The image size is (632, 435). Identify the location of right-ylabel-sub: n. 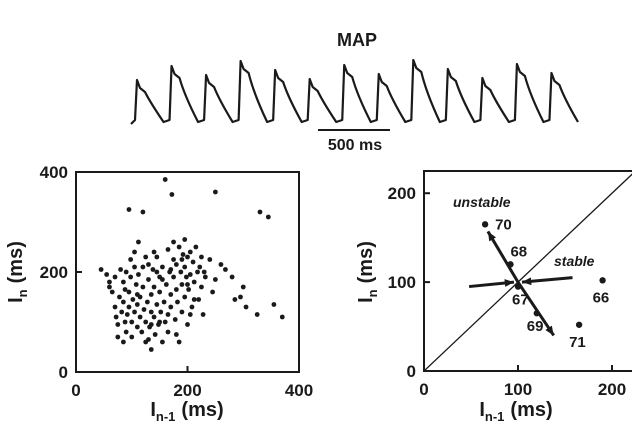
(372, 293).